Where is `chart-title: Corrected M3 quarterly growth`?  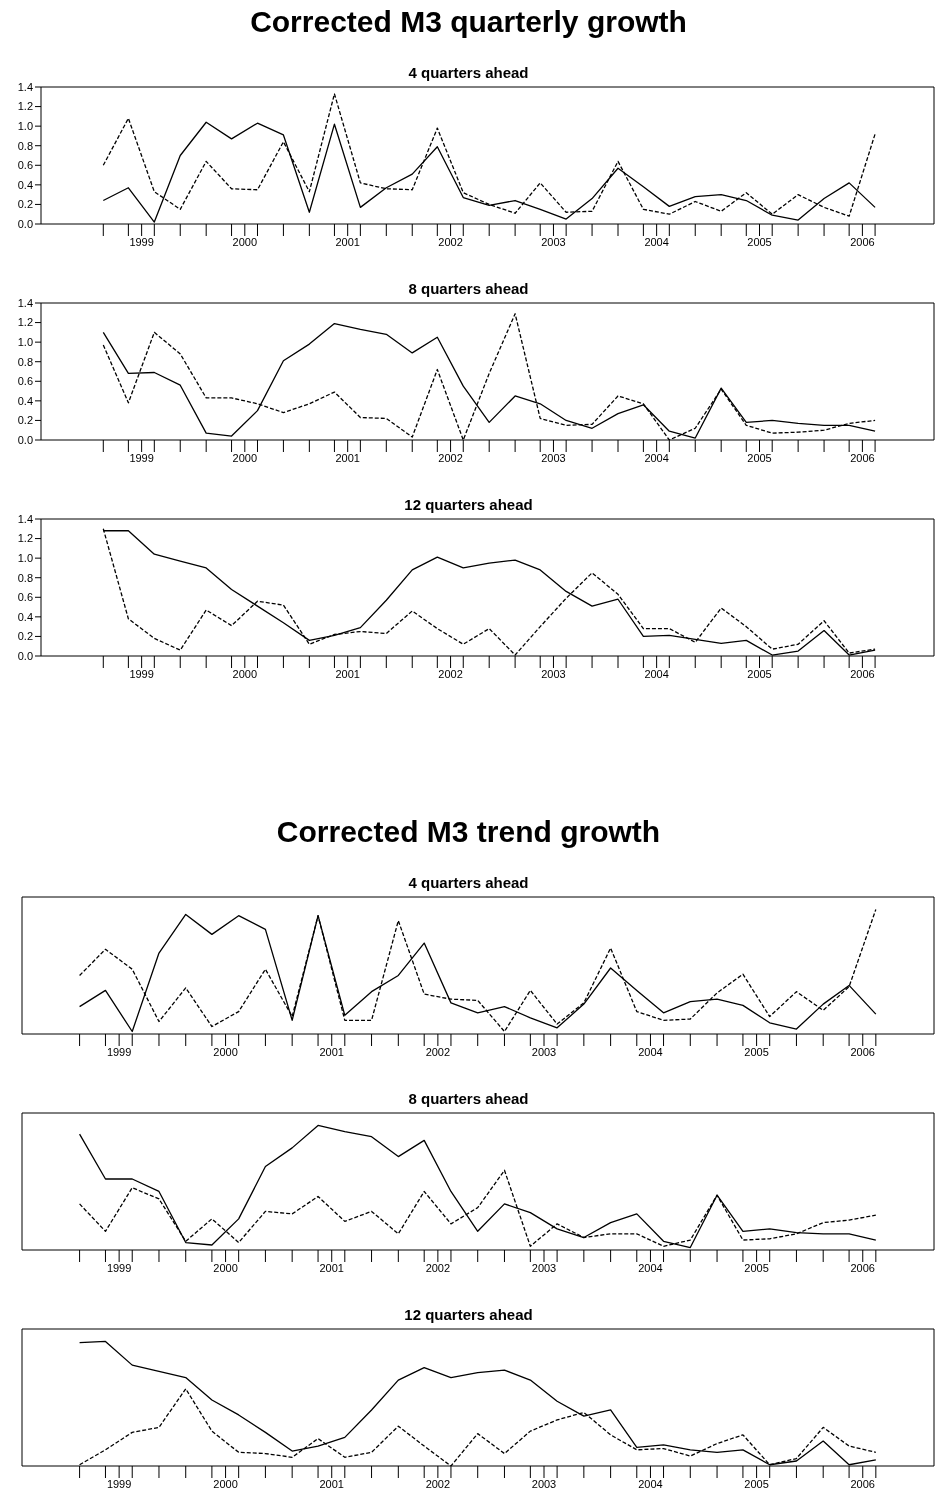 chart-title: Corrected M3 quarterly growth is located at coordinates (468, 22).